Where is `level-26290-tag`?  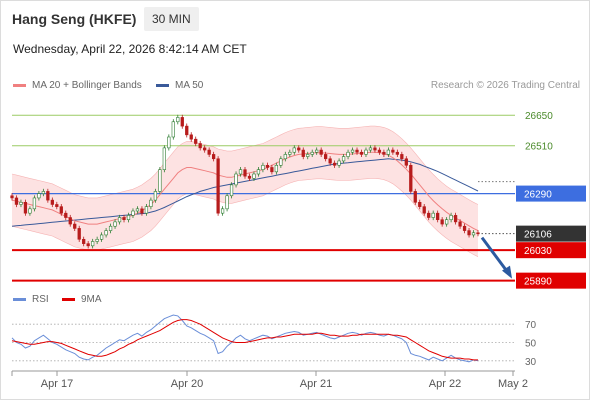
level-26290-tag is located at coordinates (551, 193).